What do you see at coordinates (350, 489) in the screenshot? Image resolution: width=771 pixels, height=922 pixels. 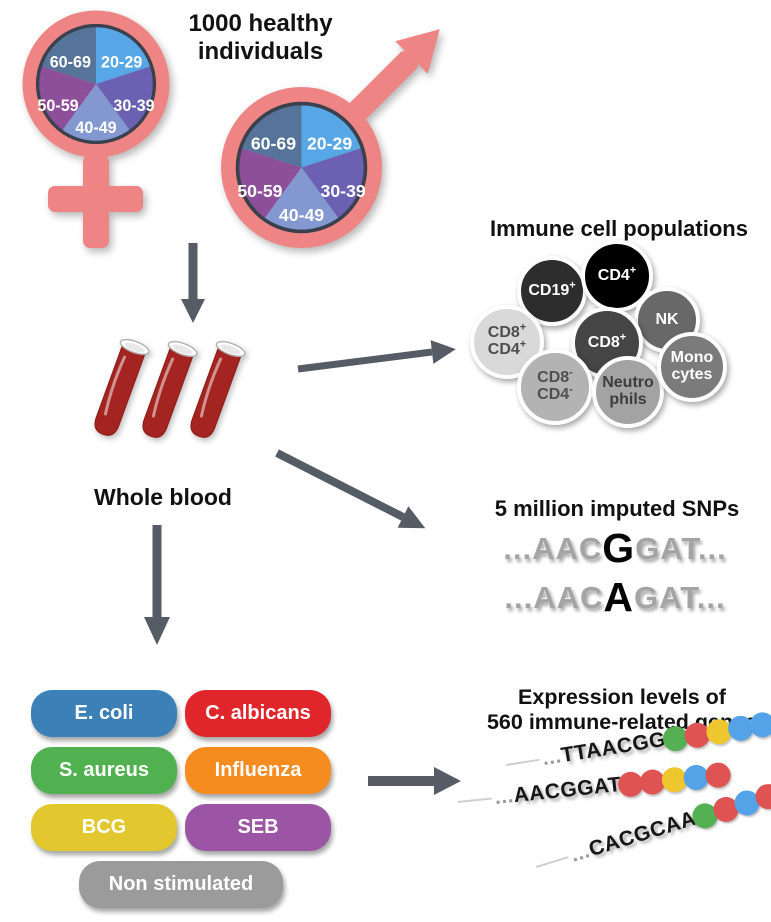 I see `arrow-blood-to-snps-icon` at bounding box center [350, 489].